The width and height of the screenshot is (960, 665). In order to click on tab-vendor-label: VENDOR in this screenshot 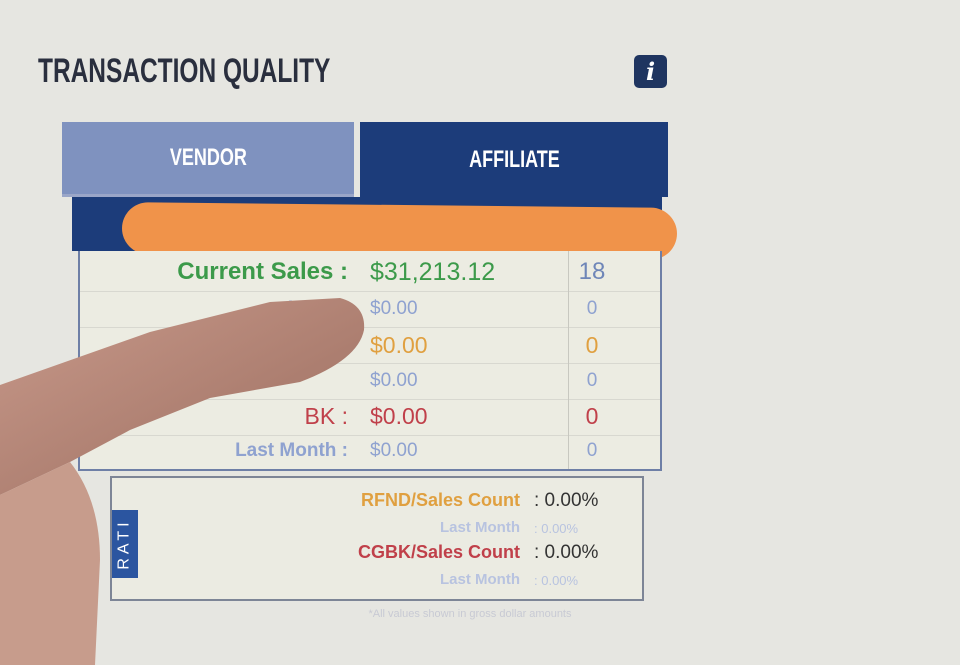, I will do `click(208, 157)`.